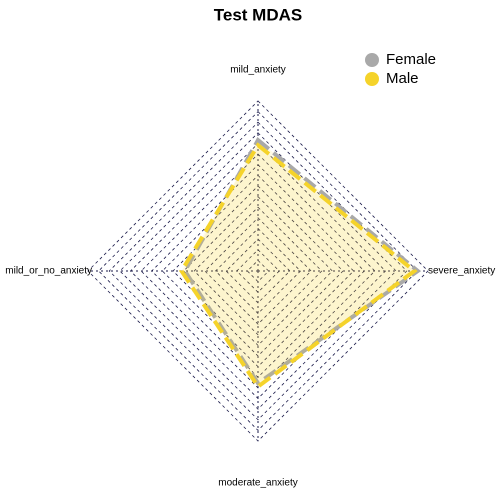 This screenshot has height=492, width=500. I want to click on chart-title: Test MDAS, so click(258, 14).